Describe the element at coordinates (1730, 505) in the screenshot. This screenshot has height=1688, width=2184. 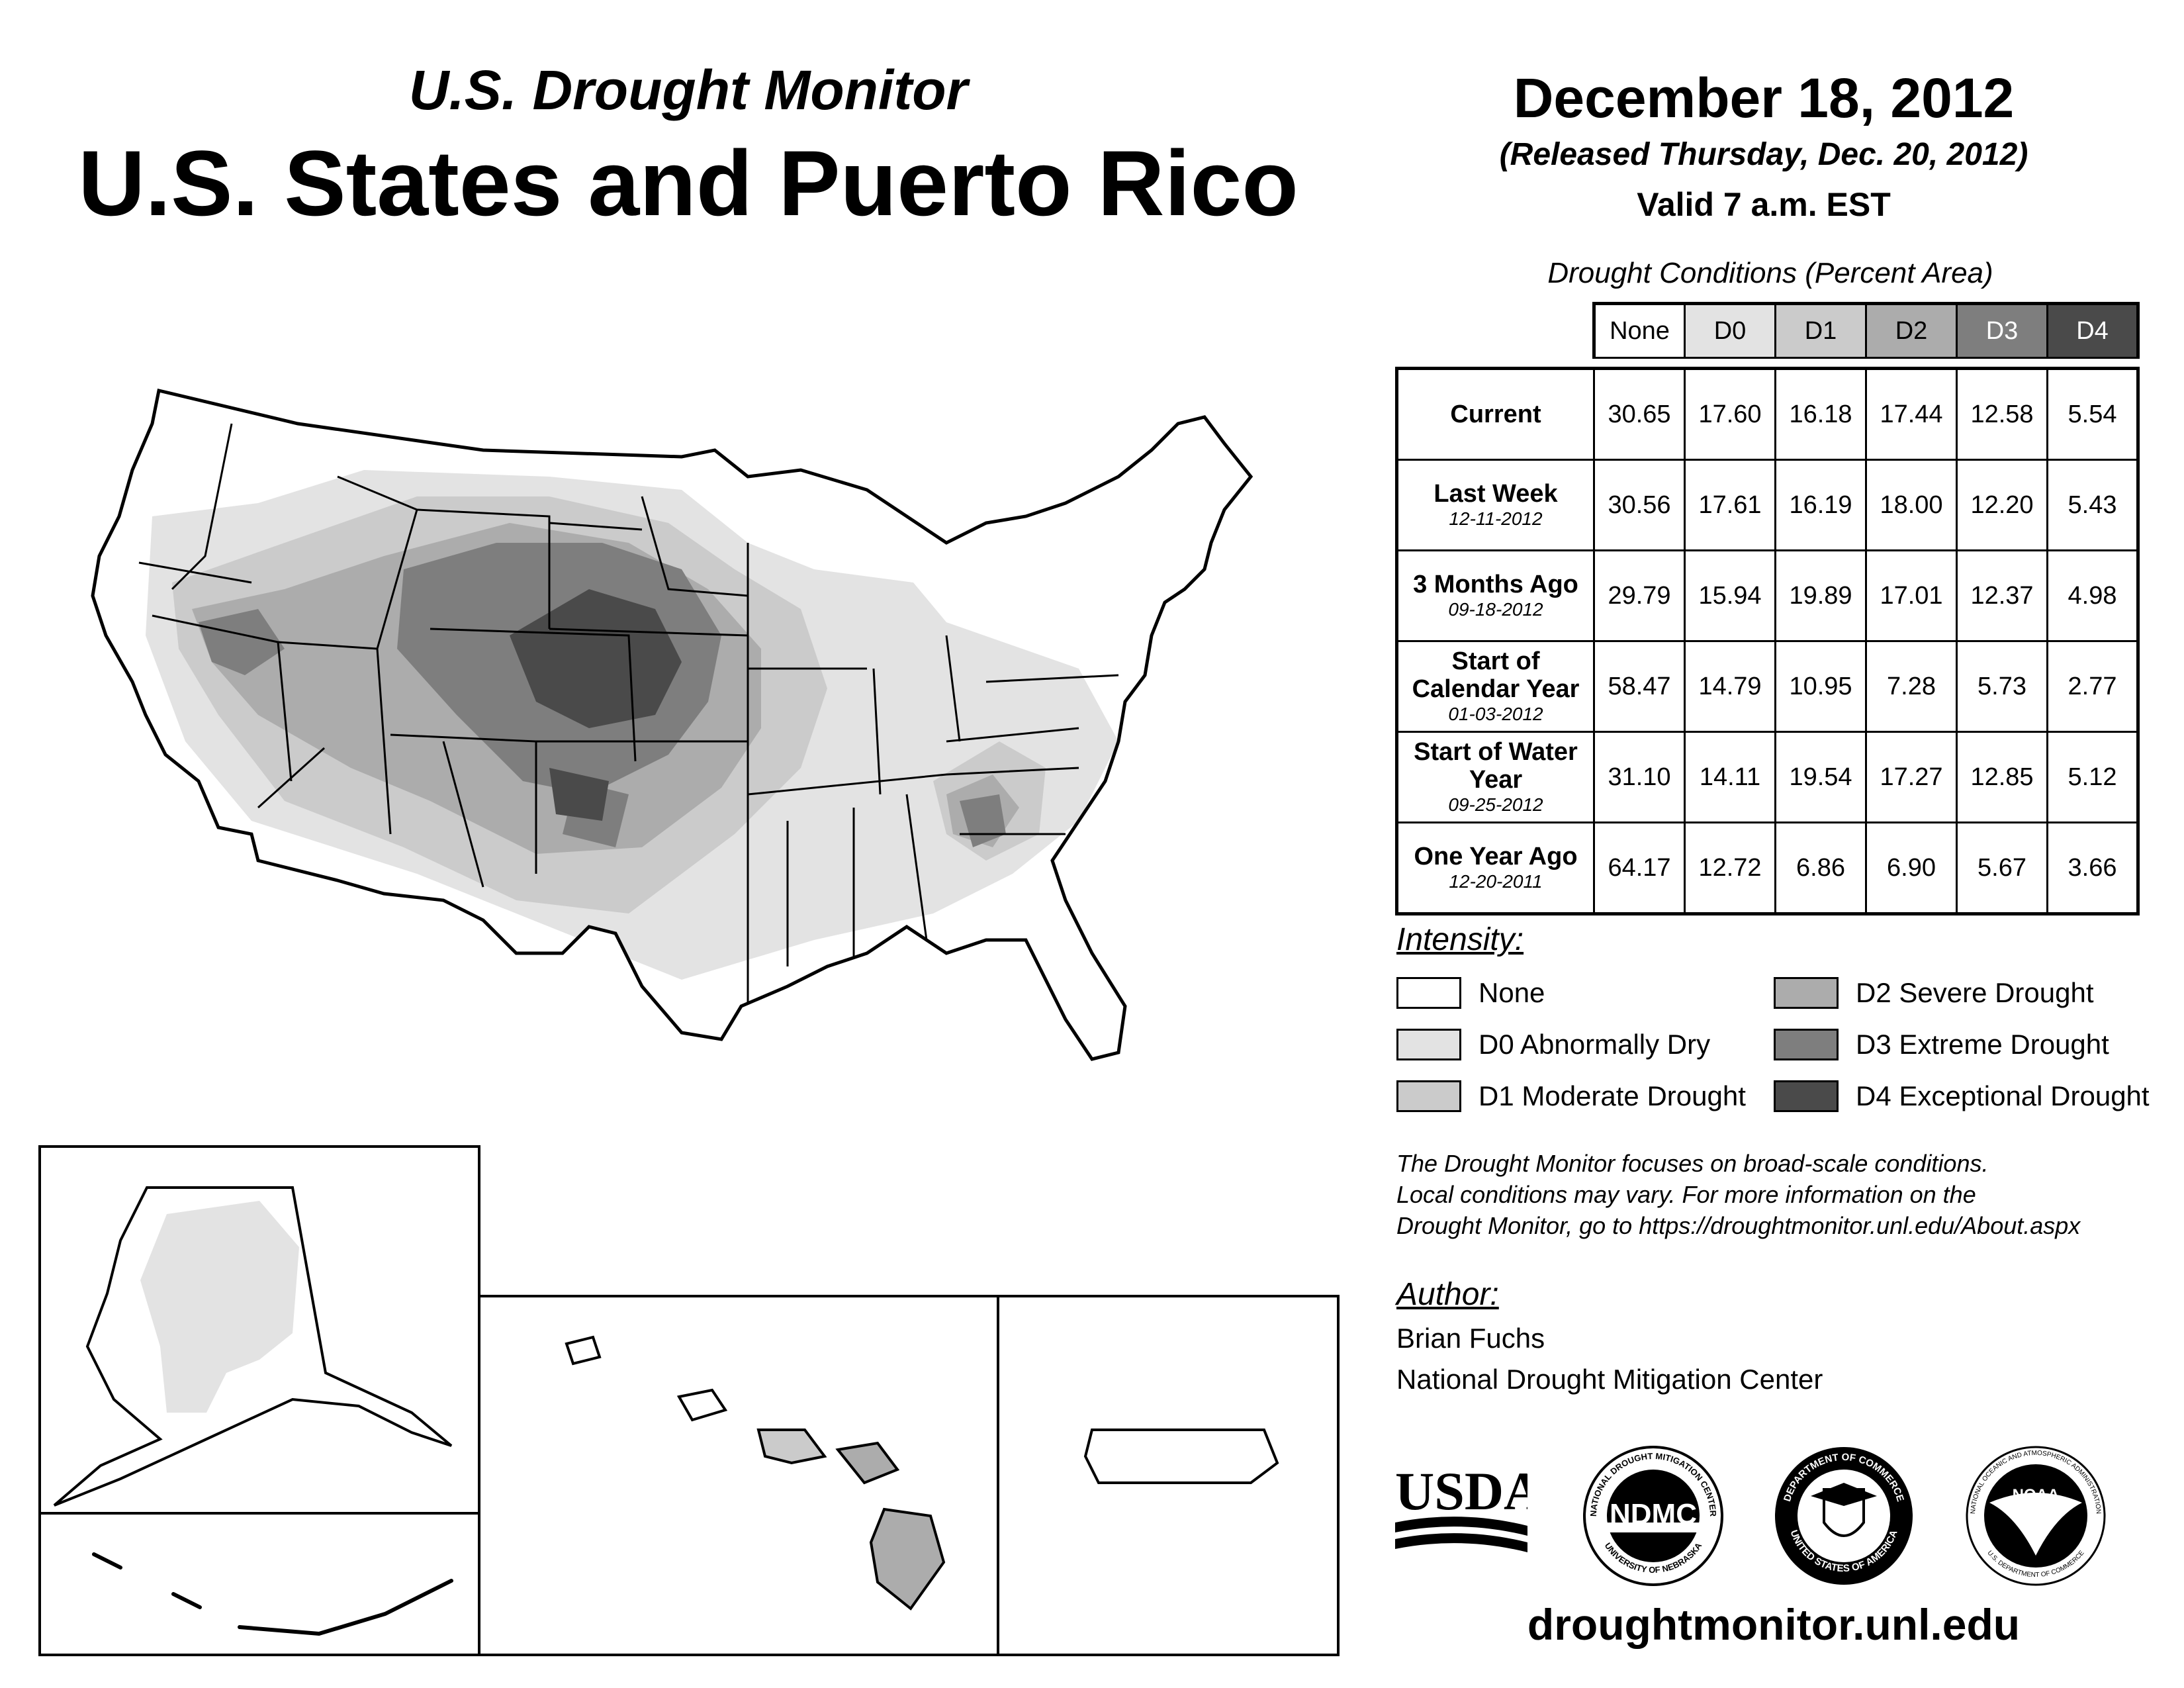
I see `cell-value: 17.61` at that location.